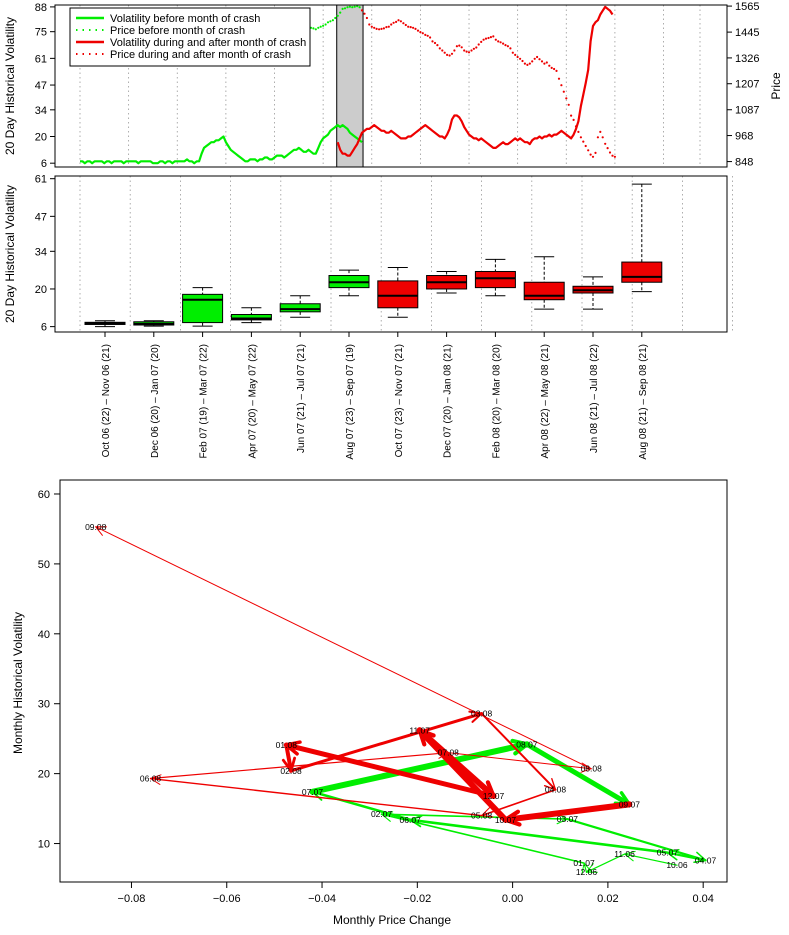 The height and width of the screenshot is (935, 789). I want to click on y-tick-label: 6, so click(44, 164).